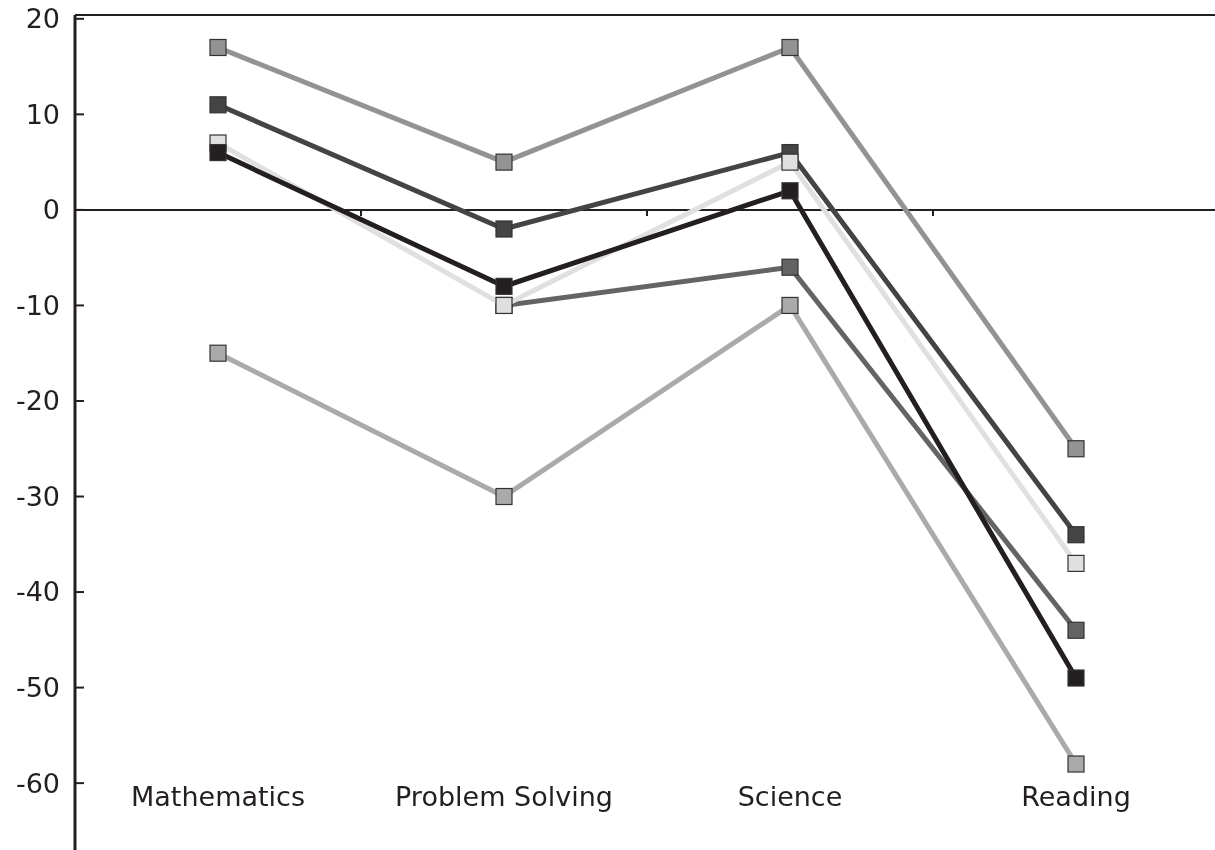 Image resolution: width=1215 pixels, height=850 pixels. I want to click on y-tick-label: -10, so click(37, 305).